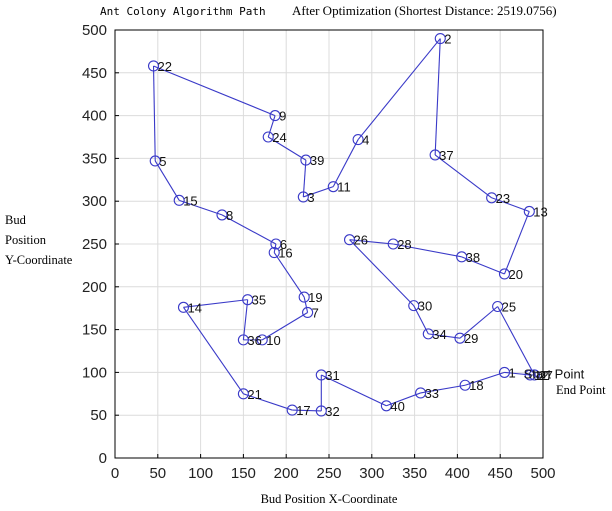  Describe the element at coordinates (404, 244) in the screenshot. I see `node-label: 28` at that location.